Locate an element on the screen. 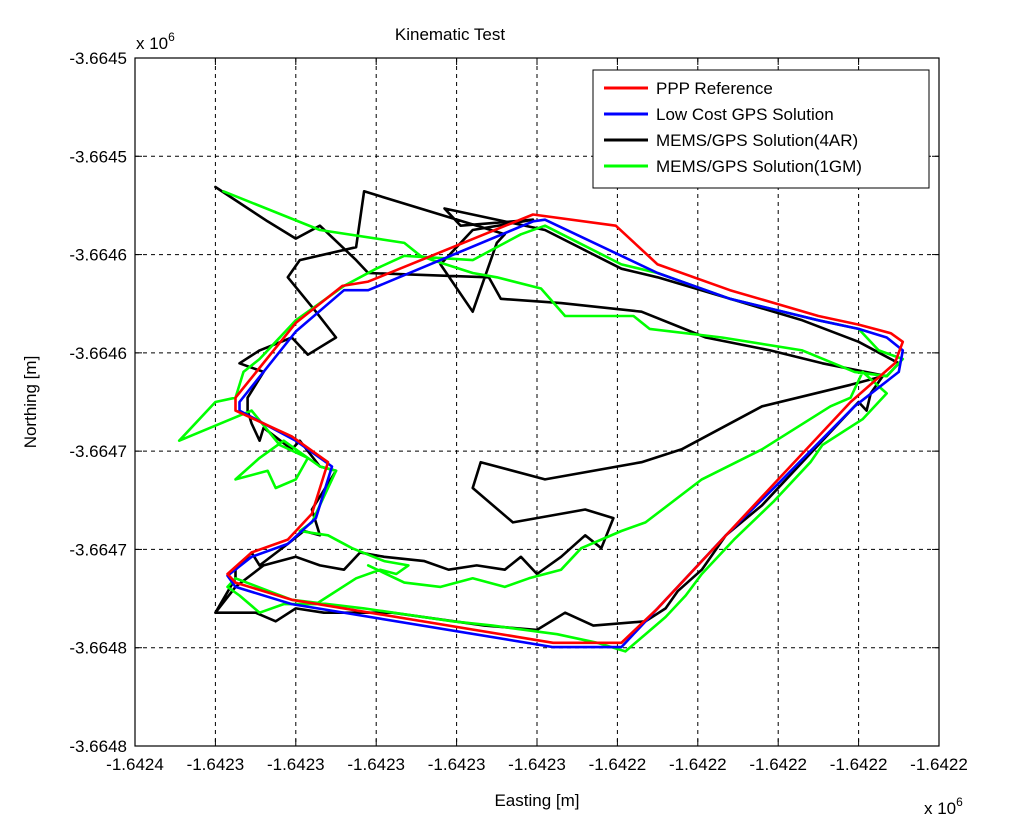  chart-title: Kinematic Test is located at coordinates (450, 34).